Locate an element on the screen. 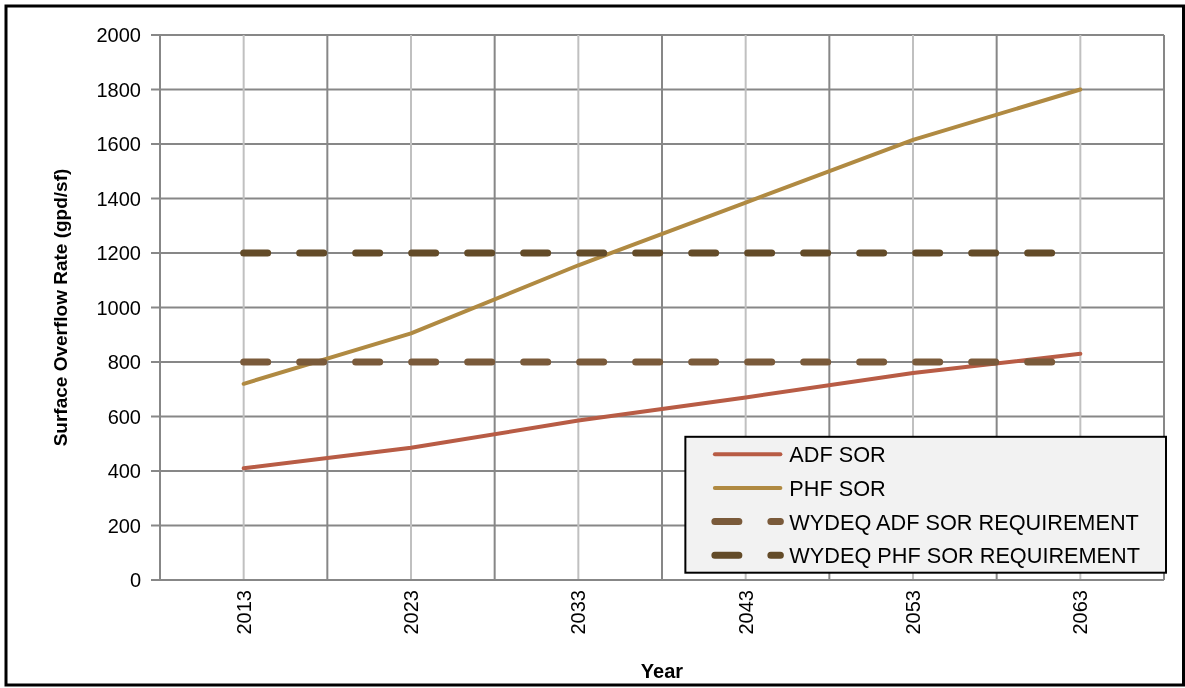  legend-label: WYDEQ ADF SOR REQUIREMENT is located at coordinates (964, 522).